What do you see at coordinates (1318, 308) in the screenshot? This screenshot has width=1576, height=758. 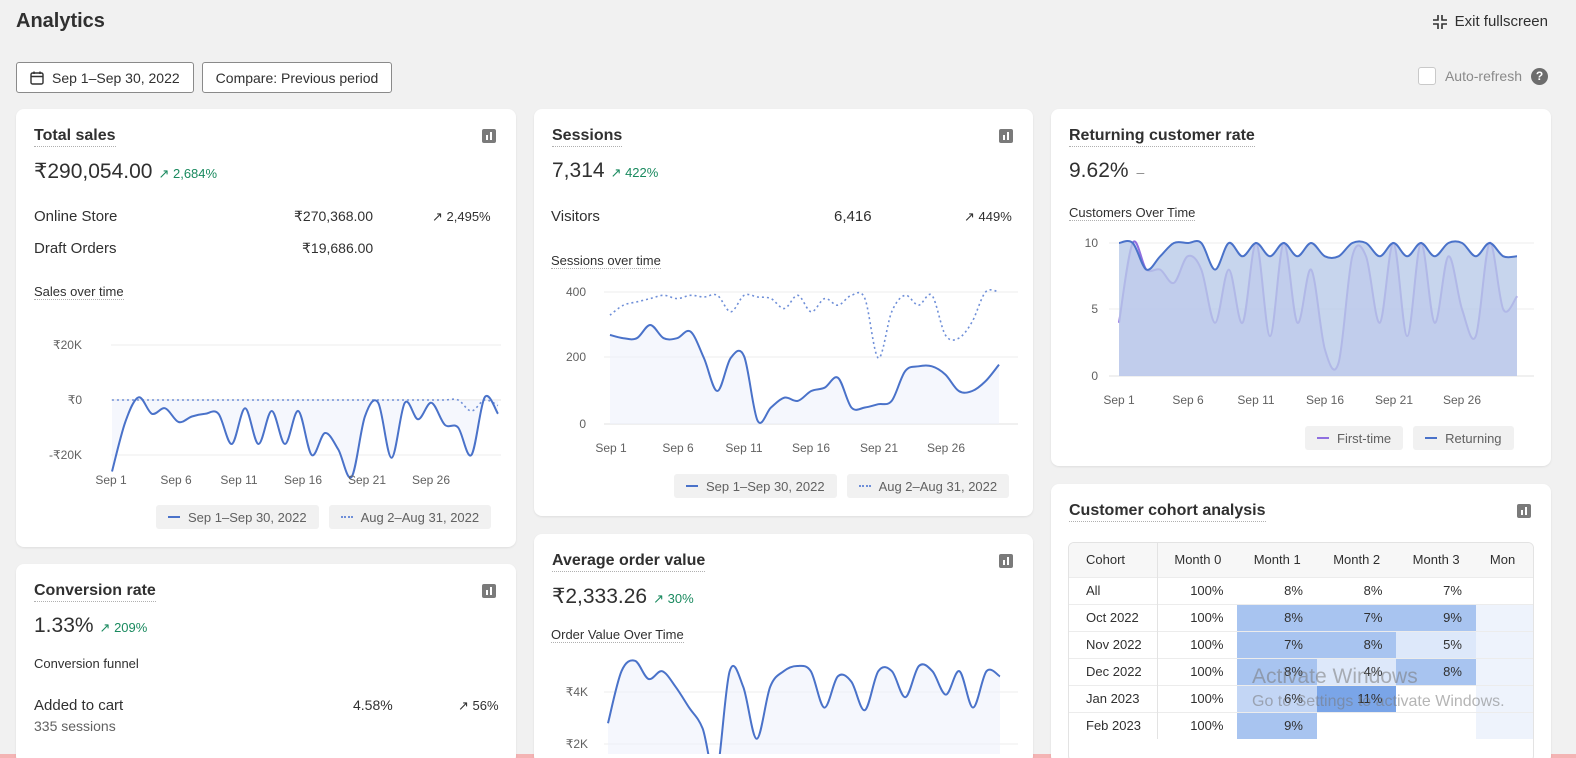 I see `returning-area` at bounding box center [1318, 308].